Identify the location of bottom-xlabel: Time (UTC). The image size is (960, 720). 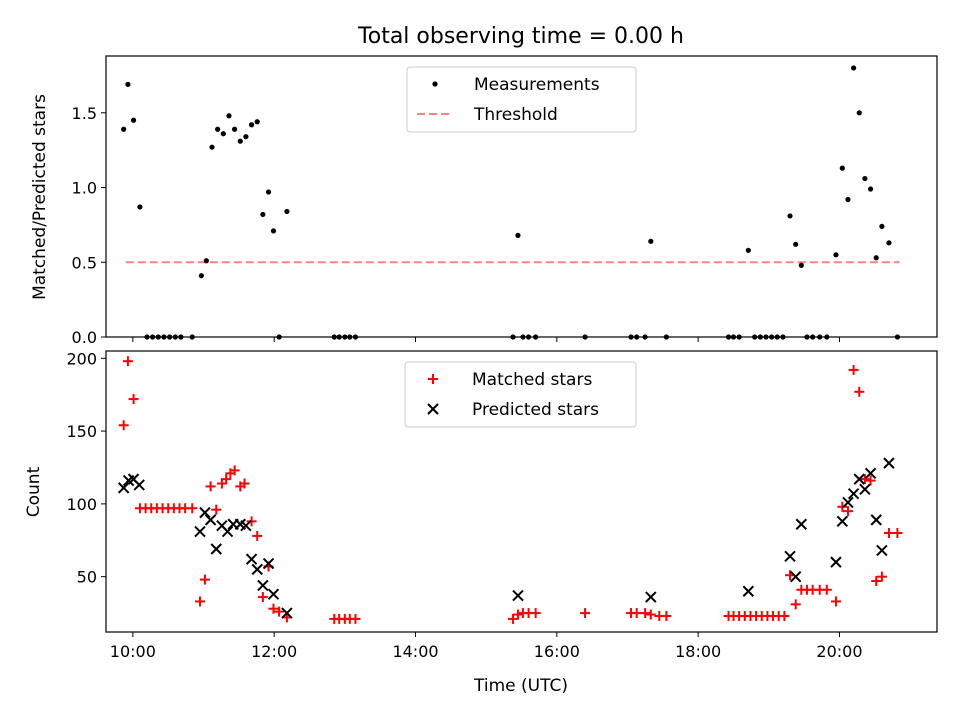
(520, 686).